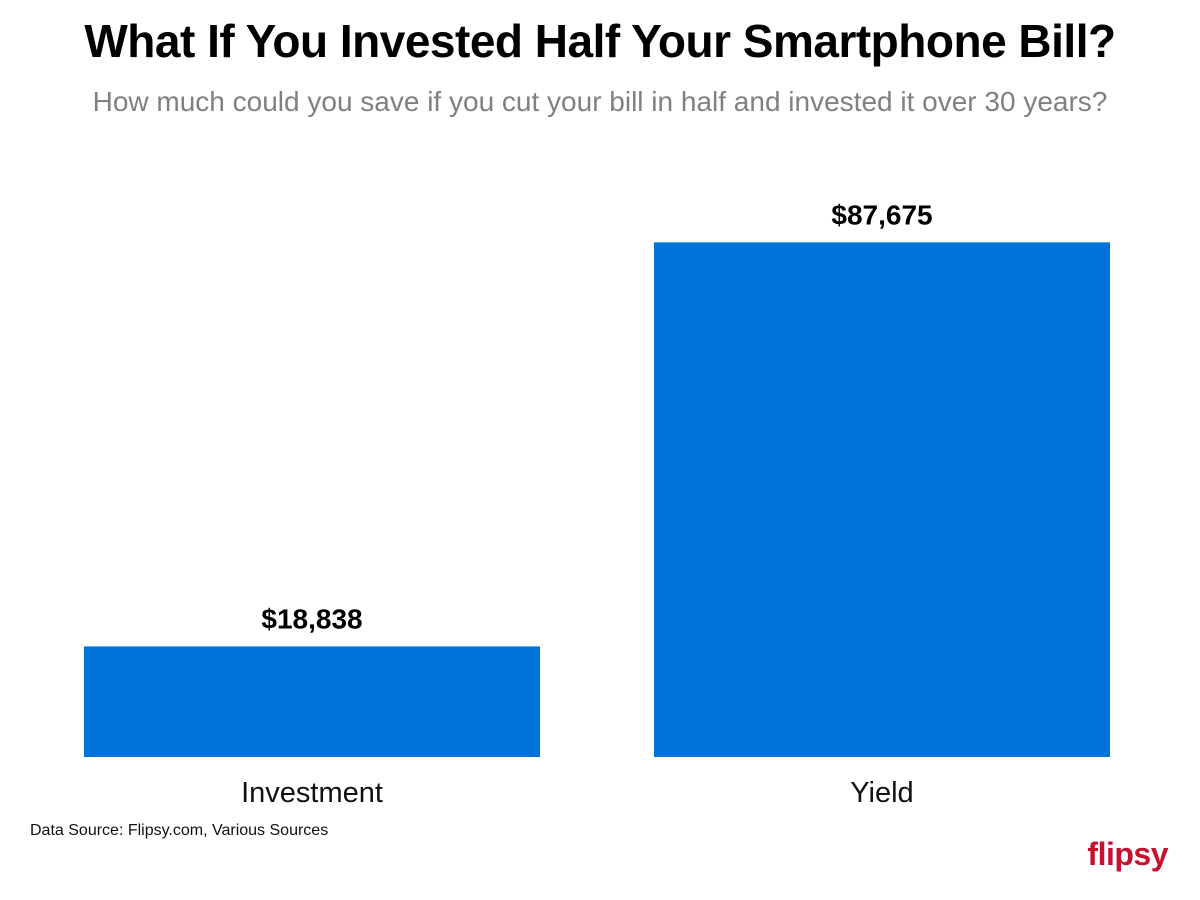  Describe the element at coordinates (312, 793) in the screenshot. I see `x-tick-label-investment: Investment` at that location.